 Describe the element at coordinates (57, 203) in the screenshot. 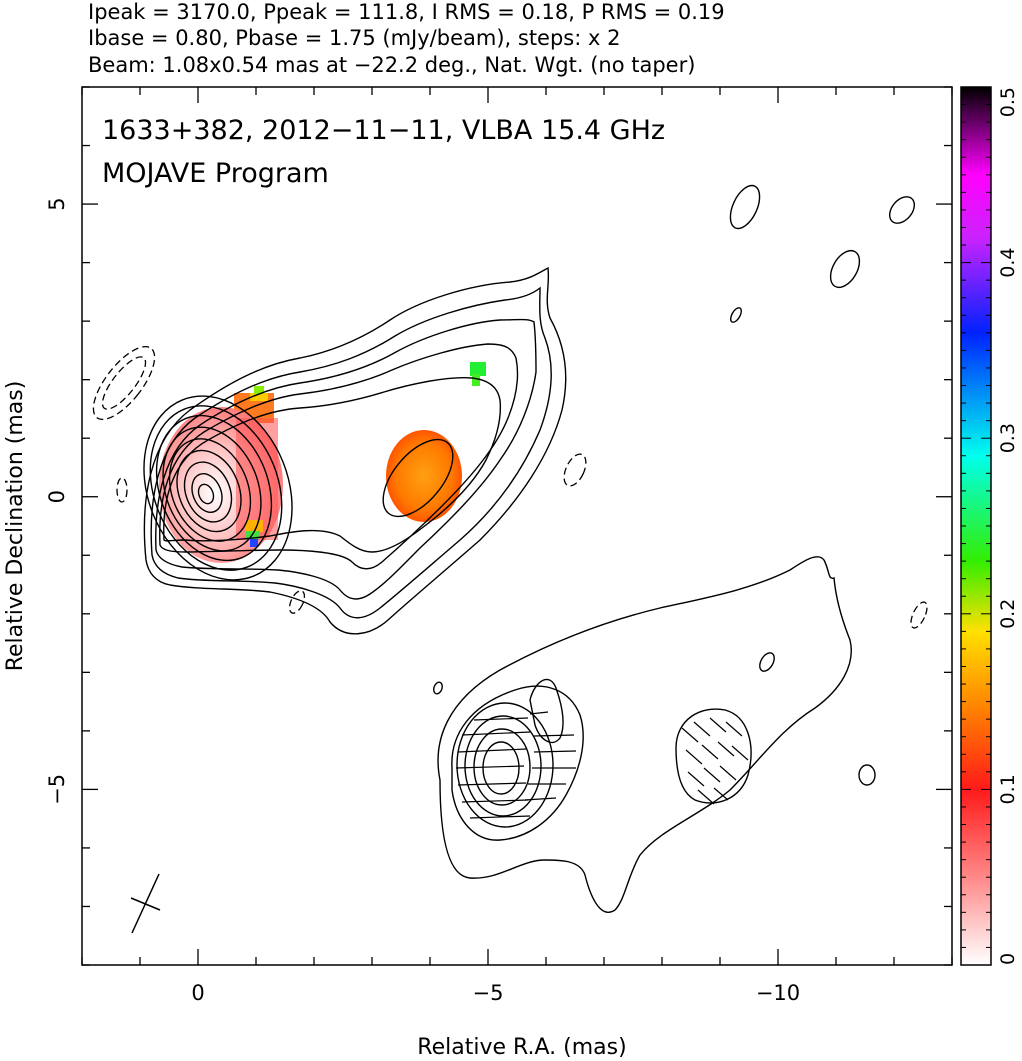

I see `y-tick-label: 5` at that location.